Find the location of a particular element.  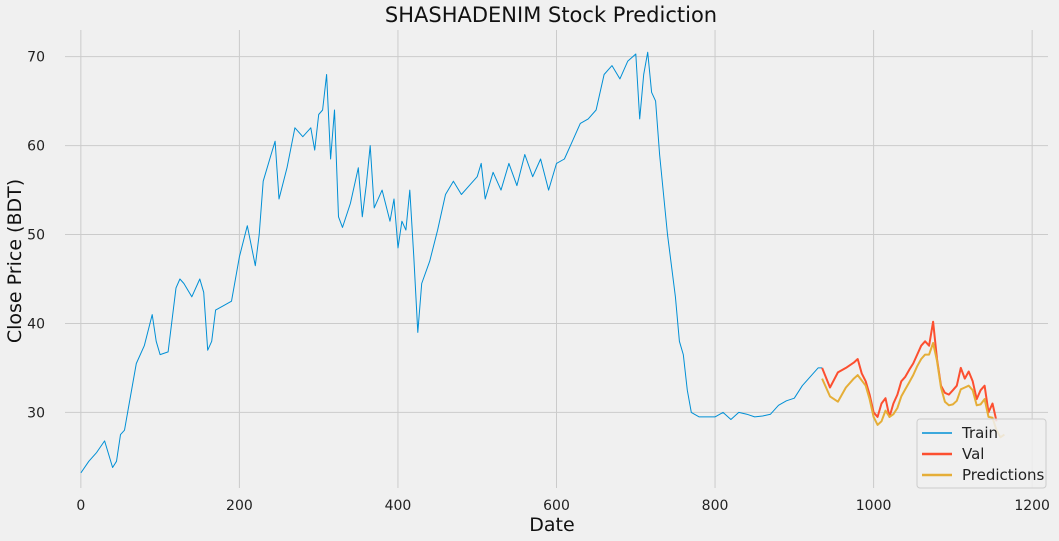

y-tick-label: 40 is located at coordinates (36, 324).